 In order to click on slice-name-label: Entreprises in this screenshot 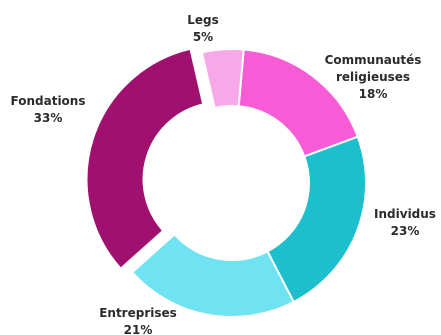, I will do `click(138, 313)`.